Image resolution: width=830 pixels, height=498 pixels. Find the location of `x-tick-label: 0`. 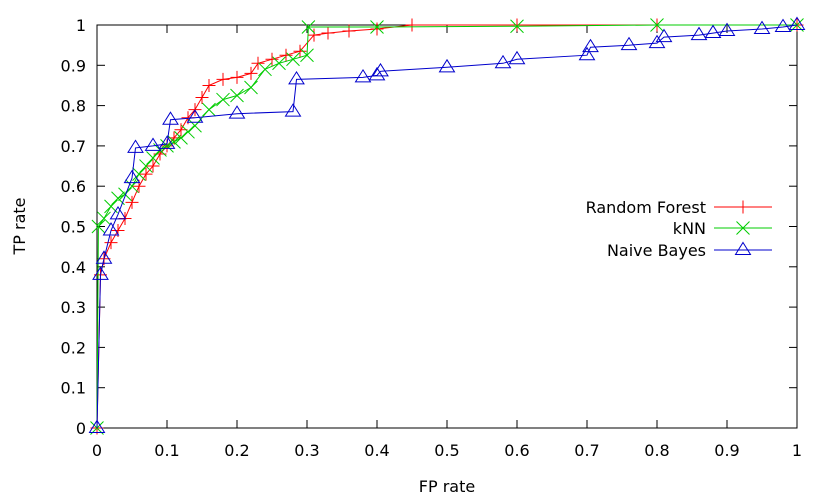

x-tick-label: 0 is located at coordinates (97, 450).